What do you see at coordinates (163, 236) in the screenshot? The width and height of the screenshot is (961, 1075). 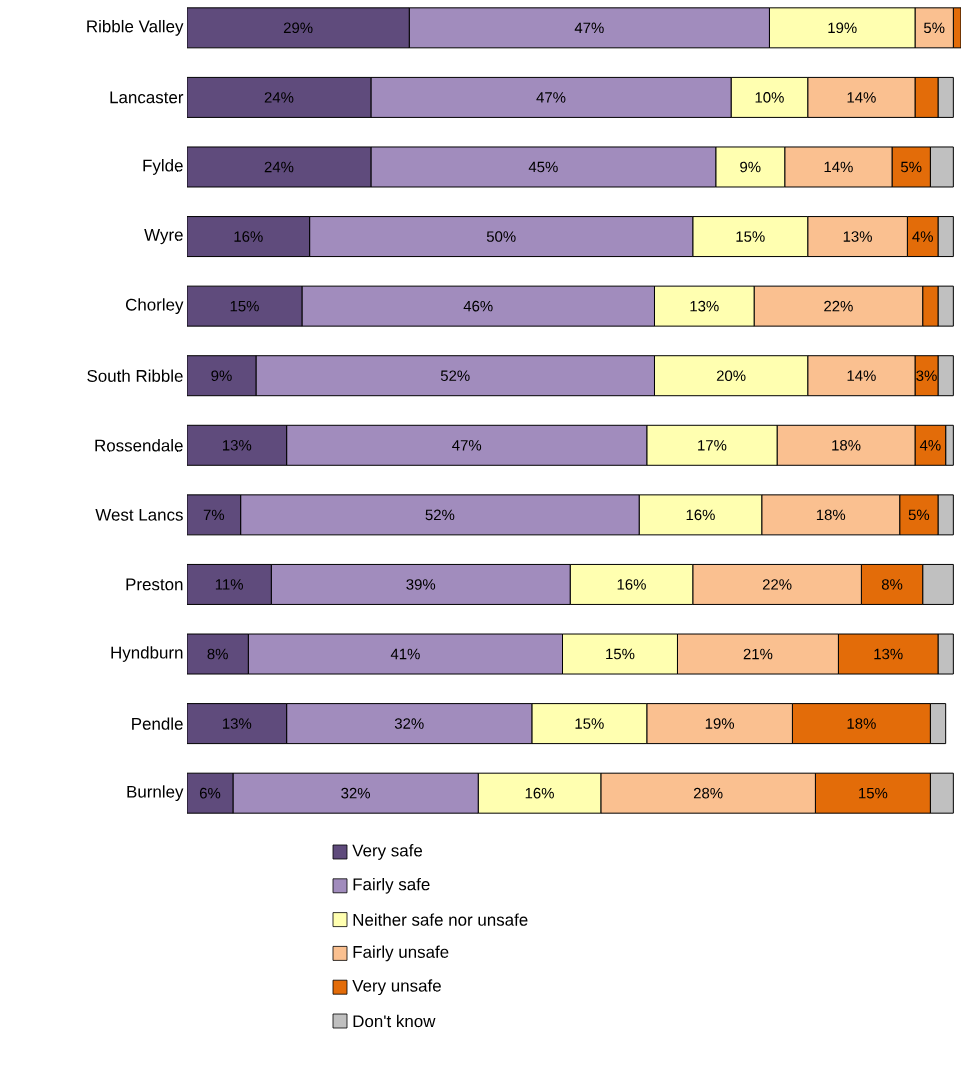 I see `y-tick-label: Wyre` at bounding box center [163, 236].